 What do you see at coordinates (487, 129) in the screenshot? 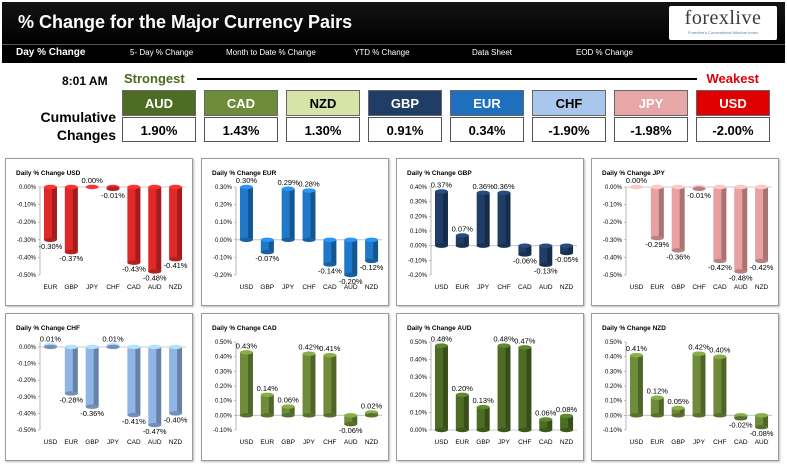
I see `currency-value-eur: 0.34%` at bounding box center [487, 129].